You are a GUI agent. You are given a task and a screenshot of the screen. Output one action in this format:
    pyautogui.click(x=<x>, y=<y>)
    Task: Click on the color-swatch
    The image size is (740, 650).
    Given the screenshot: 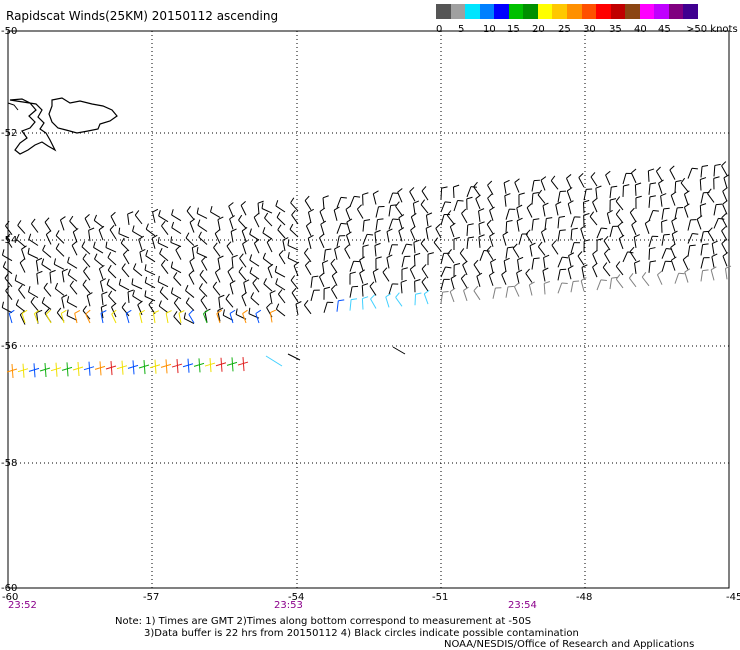 What is the action you would take?
    pyautogui.click(x=676, y=11)
    